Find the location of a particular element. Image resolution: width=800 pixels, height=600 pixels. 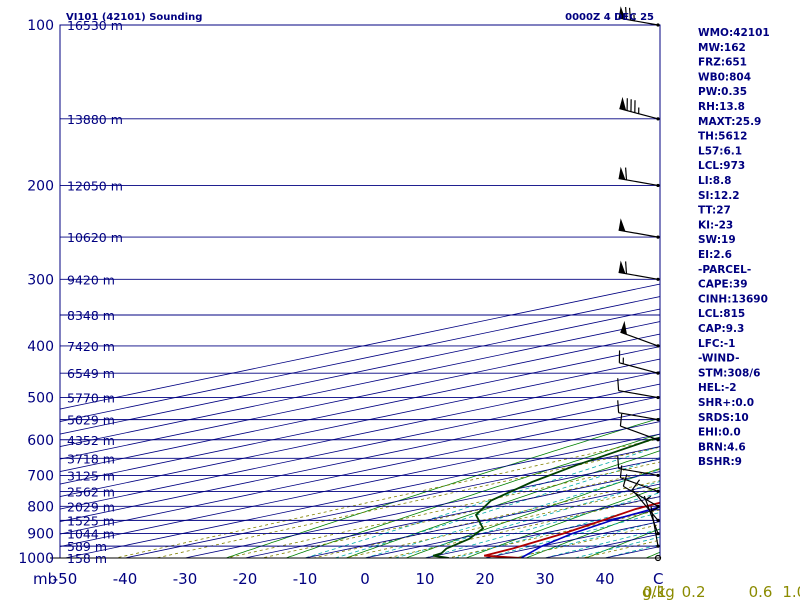

dewpoint-trace is located at coordinates (546, 497).